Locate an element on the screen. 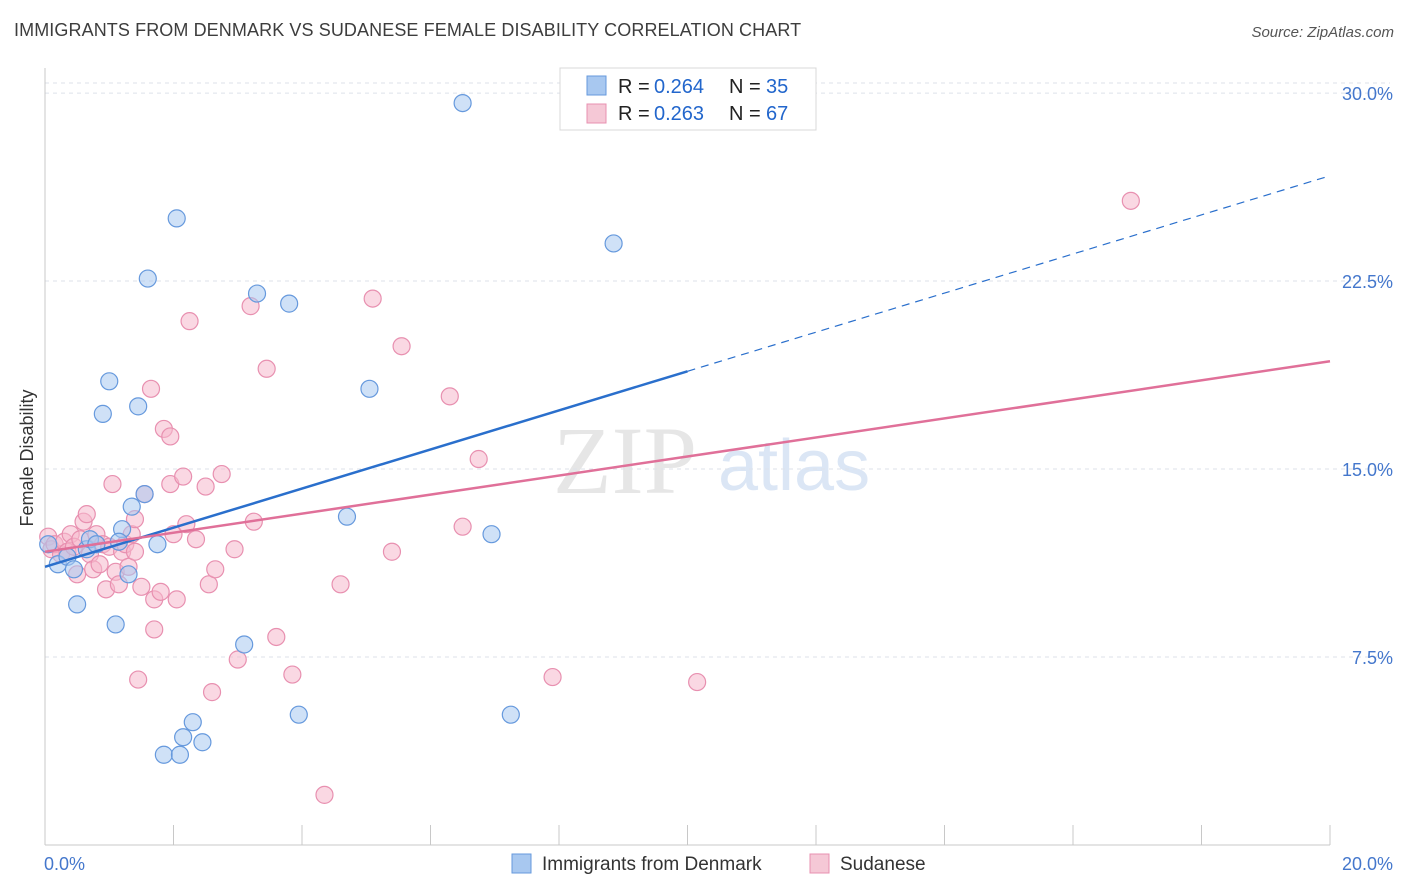  y-tick-label: 15.0% is located at coordinates (1367, 470).